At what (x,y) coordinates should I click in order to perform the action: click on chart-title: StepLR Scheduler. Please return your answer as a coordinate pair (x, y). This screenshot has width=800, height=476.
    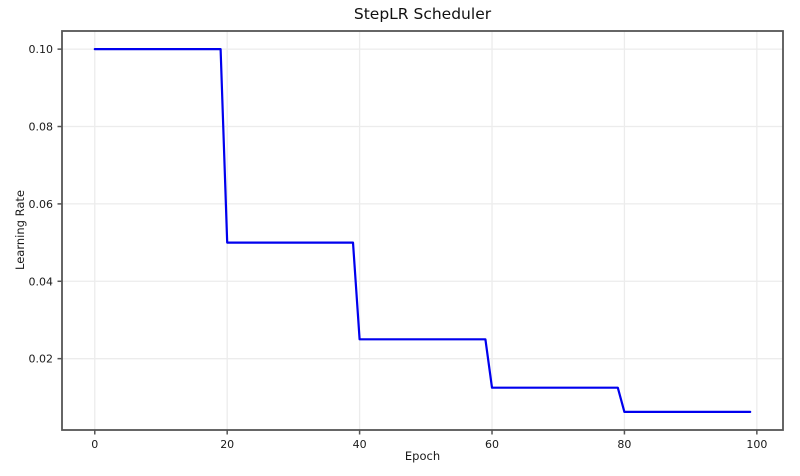
    Looking at the image, I should click on (422, 14).